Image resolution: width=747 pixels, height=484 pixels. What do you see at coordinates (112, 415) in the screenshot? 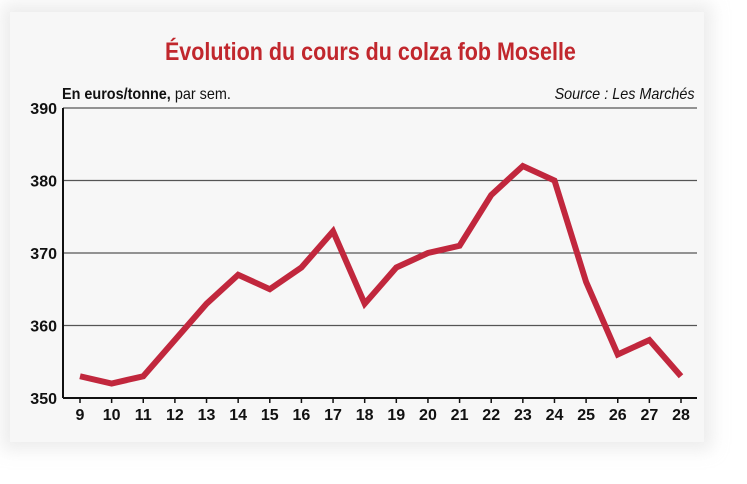
I see `x-tick-10: 10` at bounding box center [112, 415].